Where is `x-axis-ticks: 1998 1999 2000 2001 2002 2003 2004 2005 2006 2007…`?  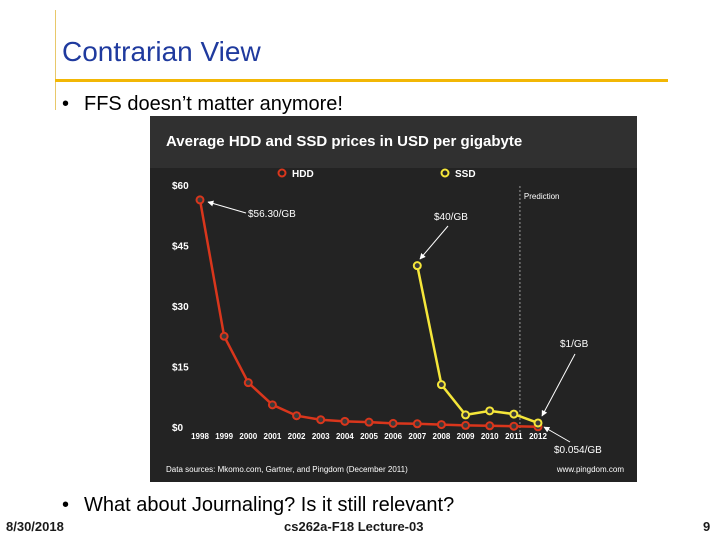 x-axis-ticks: 1998 1999 2000 2001 2002 2003 2004 2005 2006 2007… is located at coordinates (369, 436).